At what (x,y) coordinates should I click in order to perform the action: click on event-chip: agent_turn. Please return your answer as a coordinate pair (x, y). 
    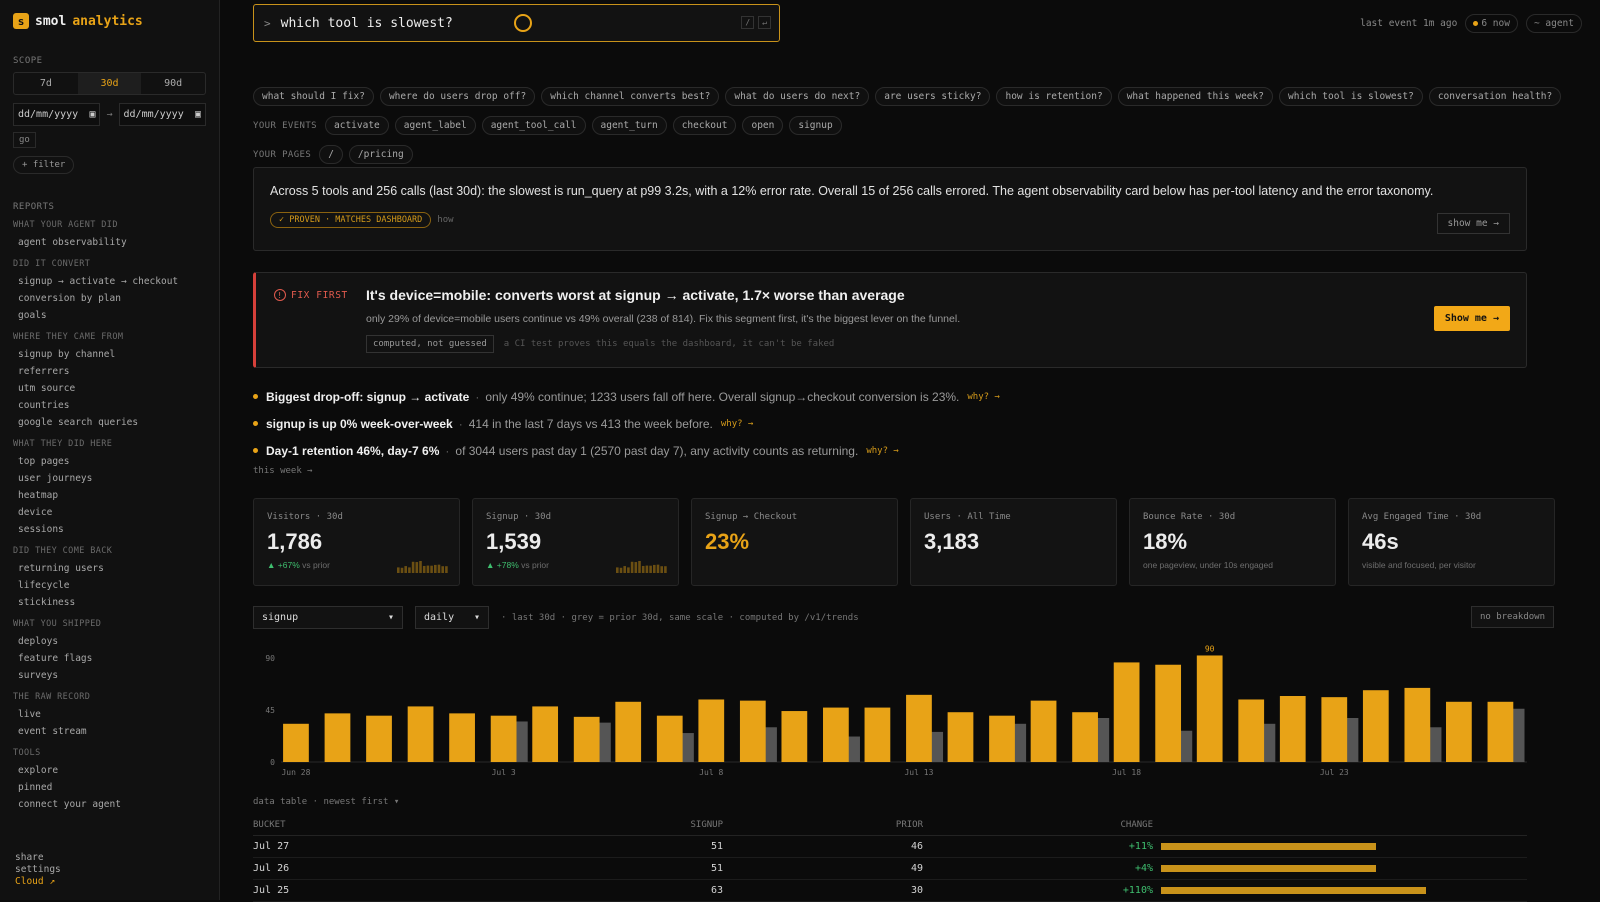
    Looking at the image, I should click on (629, 125).